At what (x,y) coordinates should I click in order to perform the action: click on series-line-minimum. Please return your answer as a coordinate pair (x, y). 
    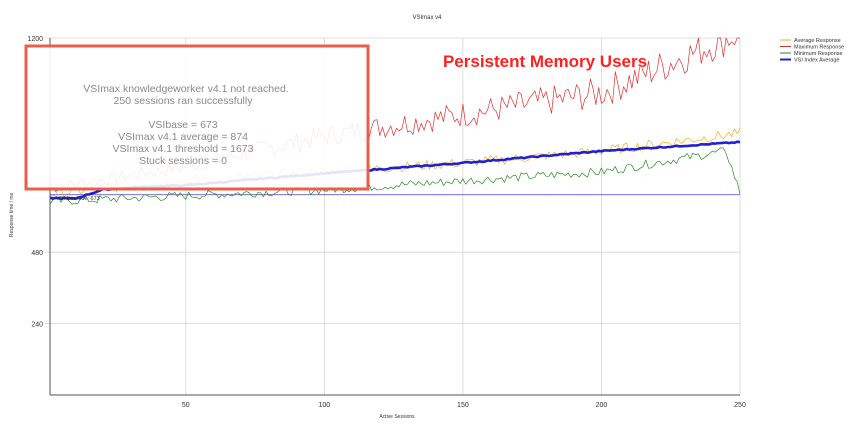
    Looking at the image, I should click on (395, 176).